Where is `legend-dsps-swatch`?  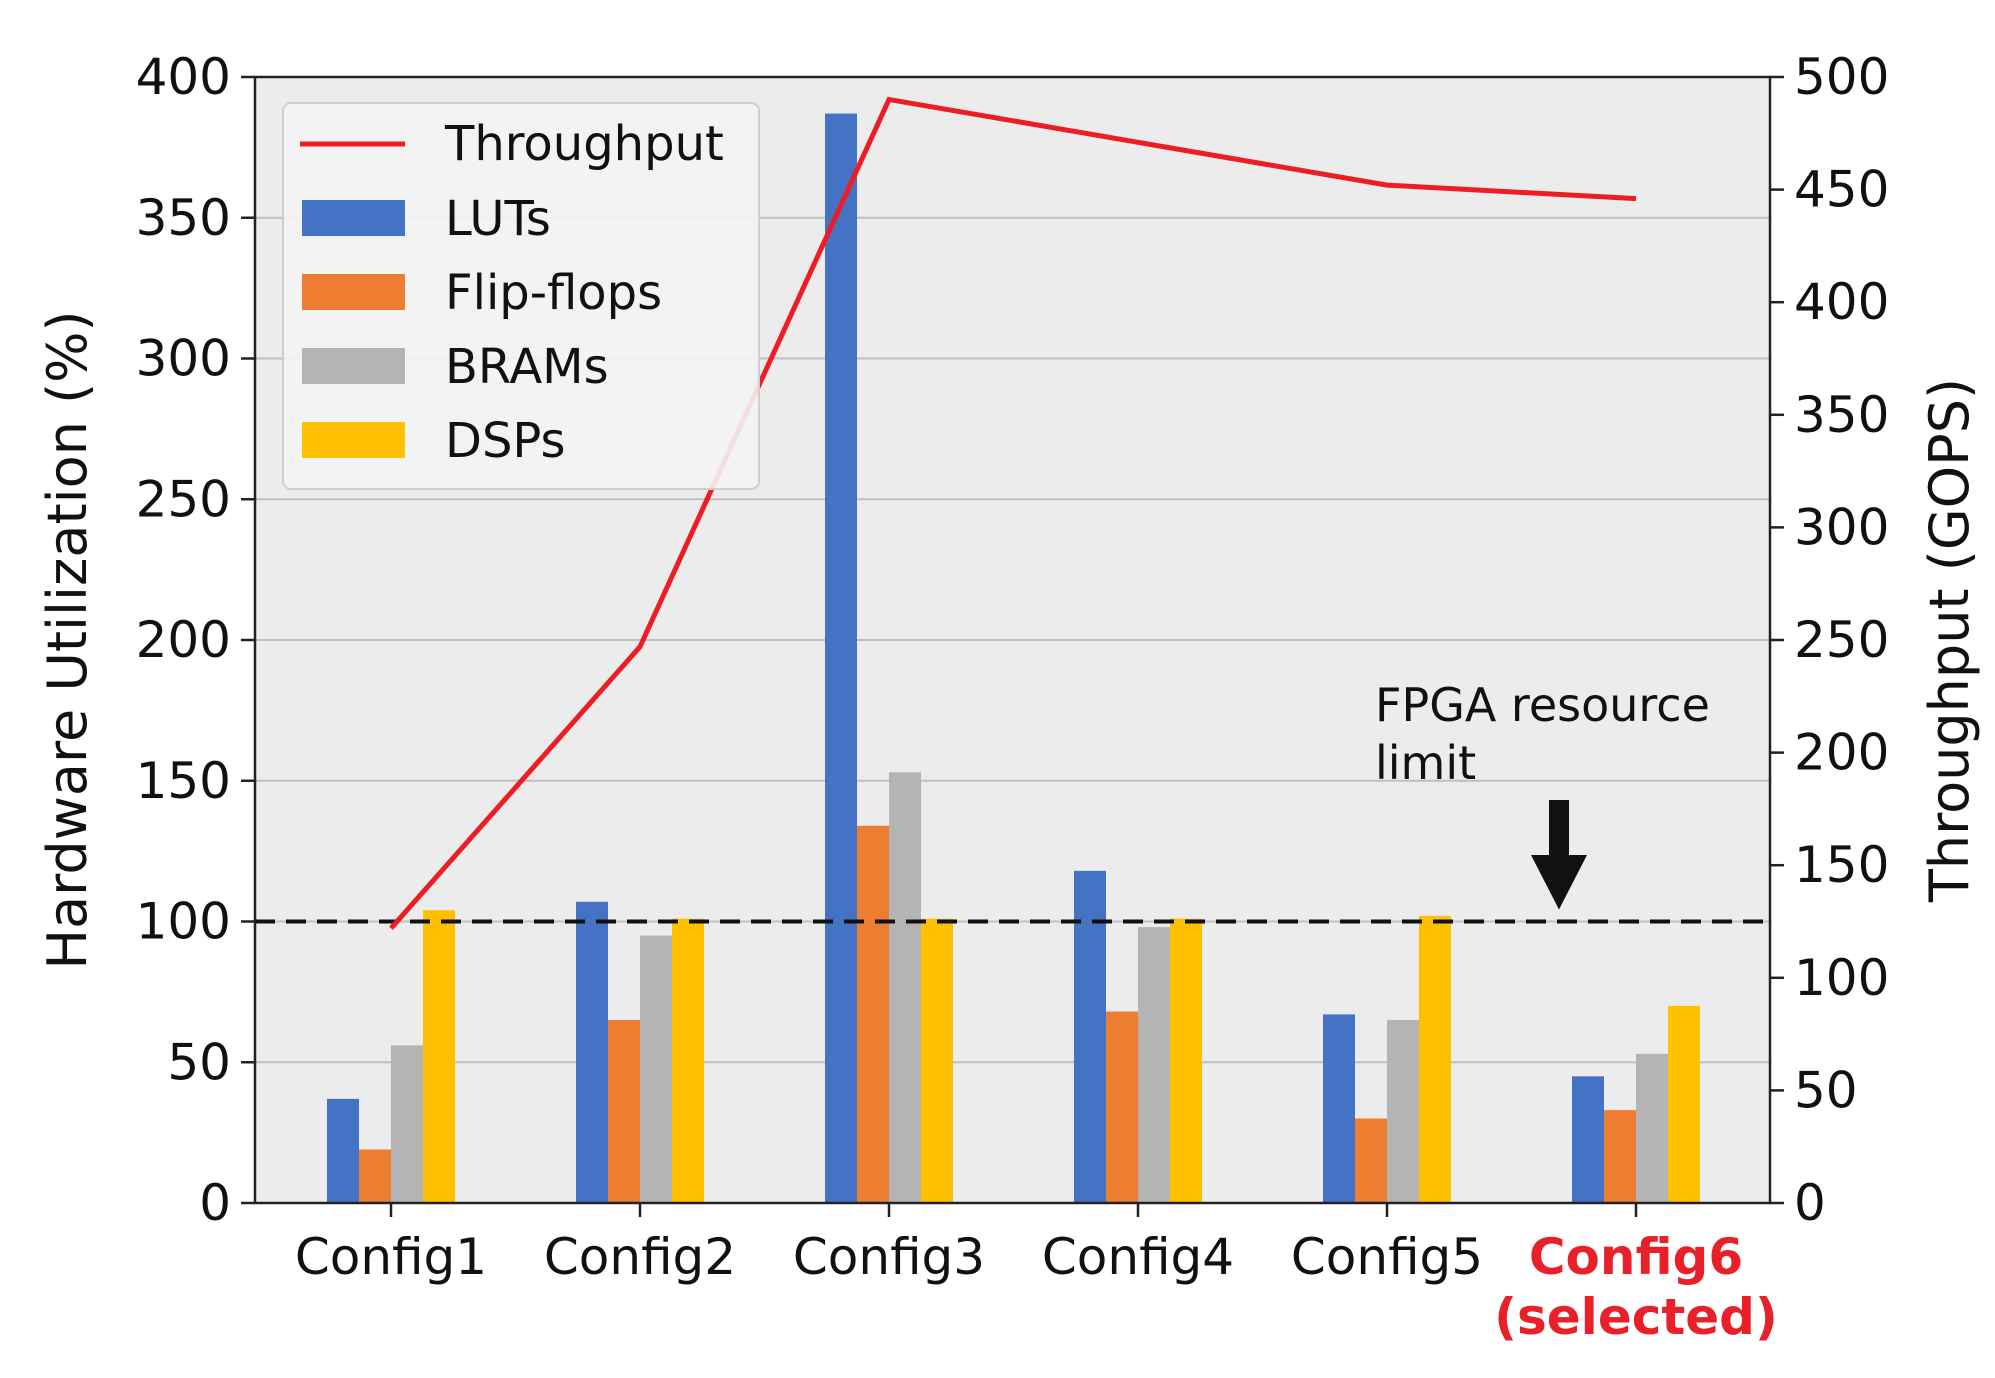 legend-dsps-swatch is located at coordinates (353, 440).